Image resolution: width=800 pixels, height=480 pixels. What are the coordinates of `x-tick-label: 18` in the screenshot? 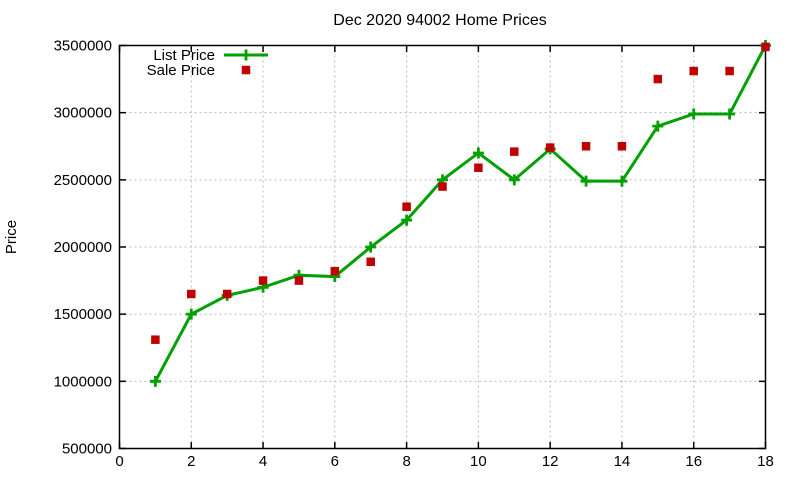 It's located at (765, 461).